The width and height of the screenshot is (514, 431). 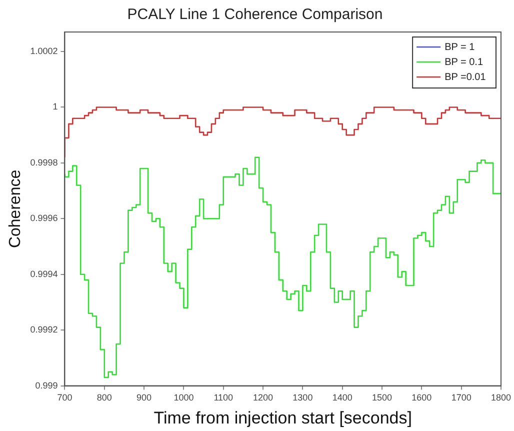 I want to click on y-tick-label: 1, so click(x=55, y=107).